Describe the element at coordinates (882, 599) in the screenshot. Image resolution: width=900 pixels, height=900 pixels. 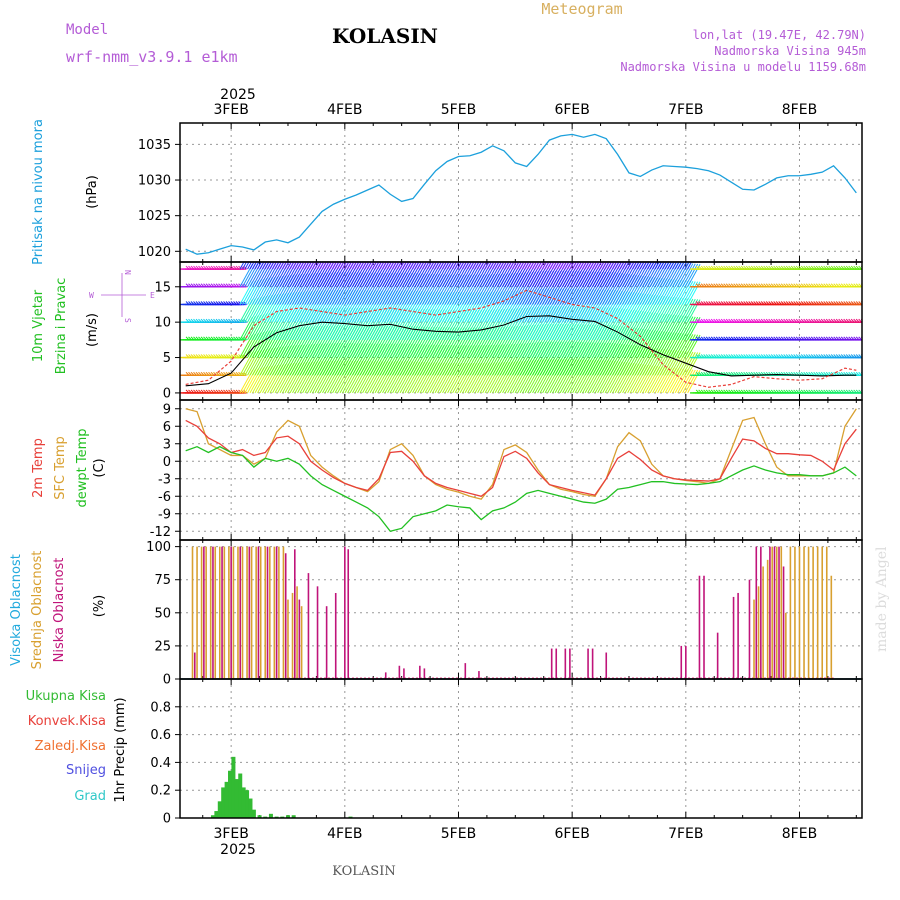
I see `watermark: made by Angel` at that location.